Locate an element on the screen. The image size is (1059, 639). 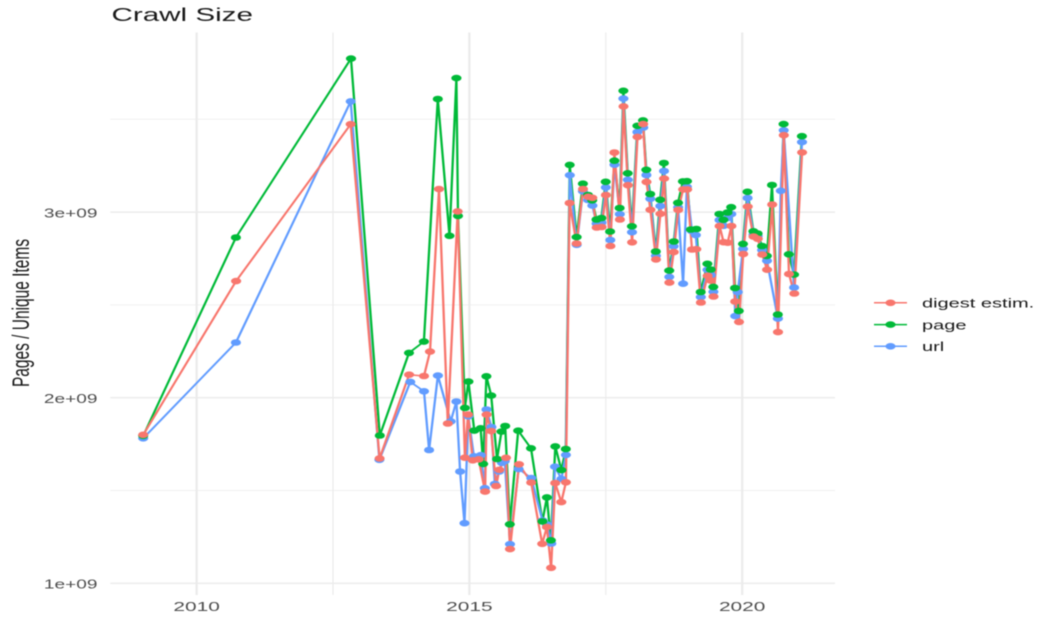
svg-text: 2010 is located at coordinates (196, 606).